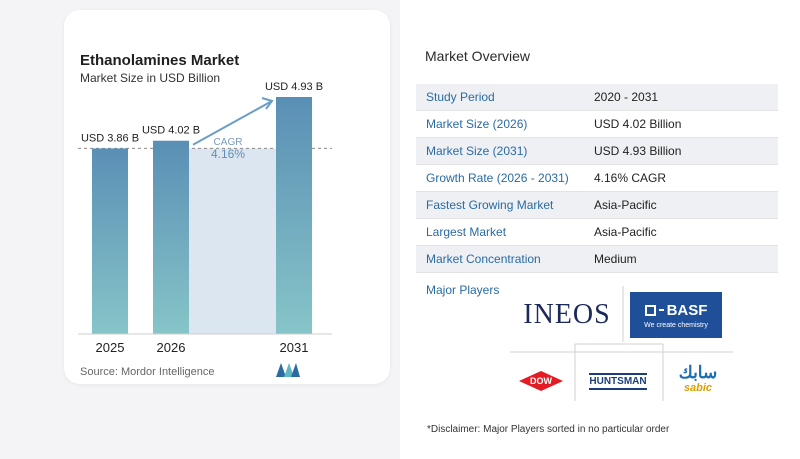 This screenshot has width=800, height=459. I want to click on bar-2031, so click(294, 215).